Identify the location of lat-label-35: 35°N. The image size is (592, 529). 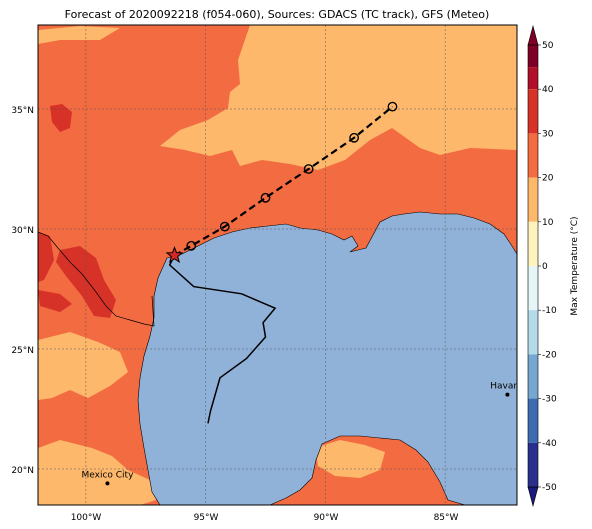
(22, 111).